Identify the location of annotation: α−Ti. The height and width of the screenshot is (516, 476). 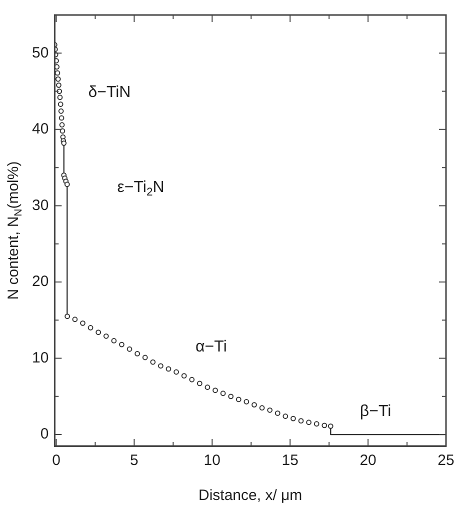
(211, 347).